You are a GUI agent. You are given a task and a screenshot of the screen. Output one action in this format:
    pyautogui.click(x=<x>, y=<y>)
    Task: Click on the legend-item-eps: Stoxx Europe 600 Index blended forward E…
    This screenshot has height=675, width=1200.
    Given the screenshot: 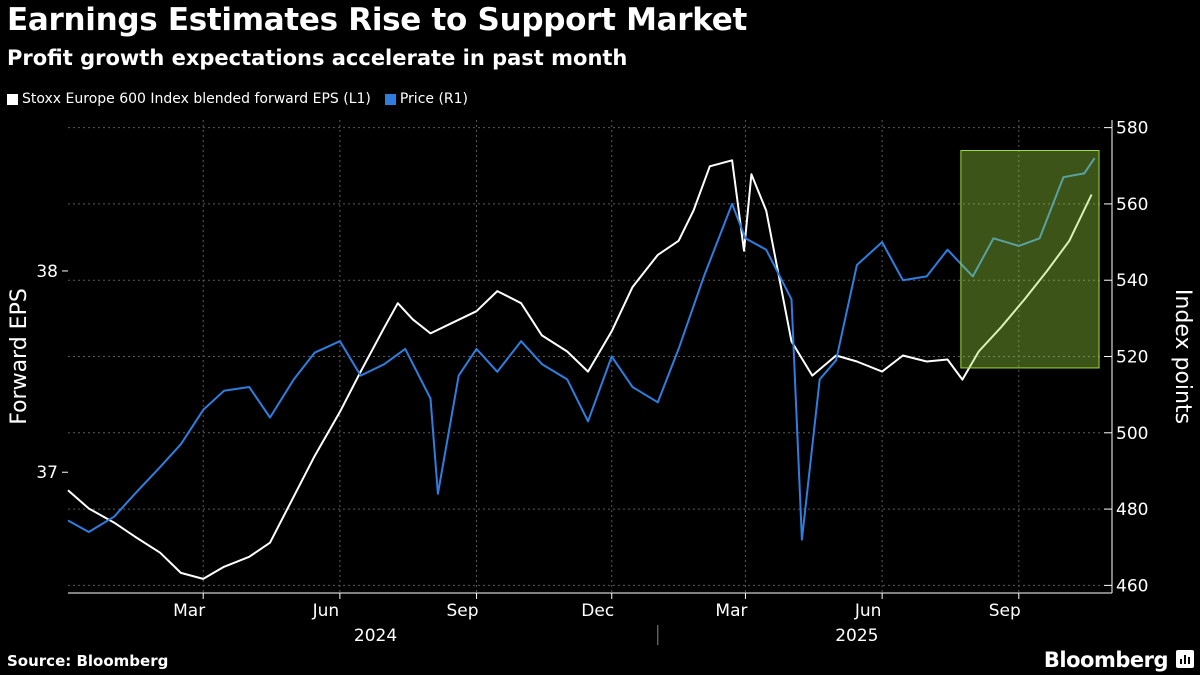 What is the action you would take?
    pyautogui.click(x=189, y=99)
    